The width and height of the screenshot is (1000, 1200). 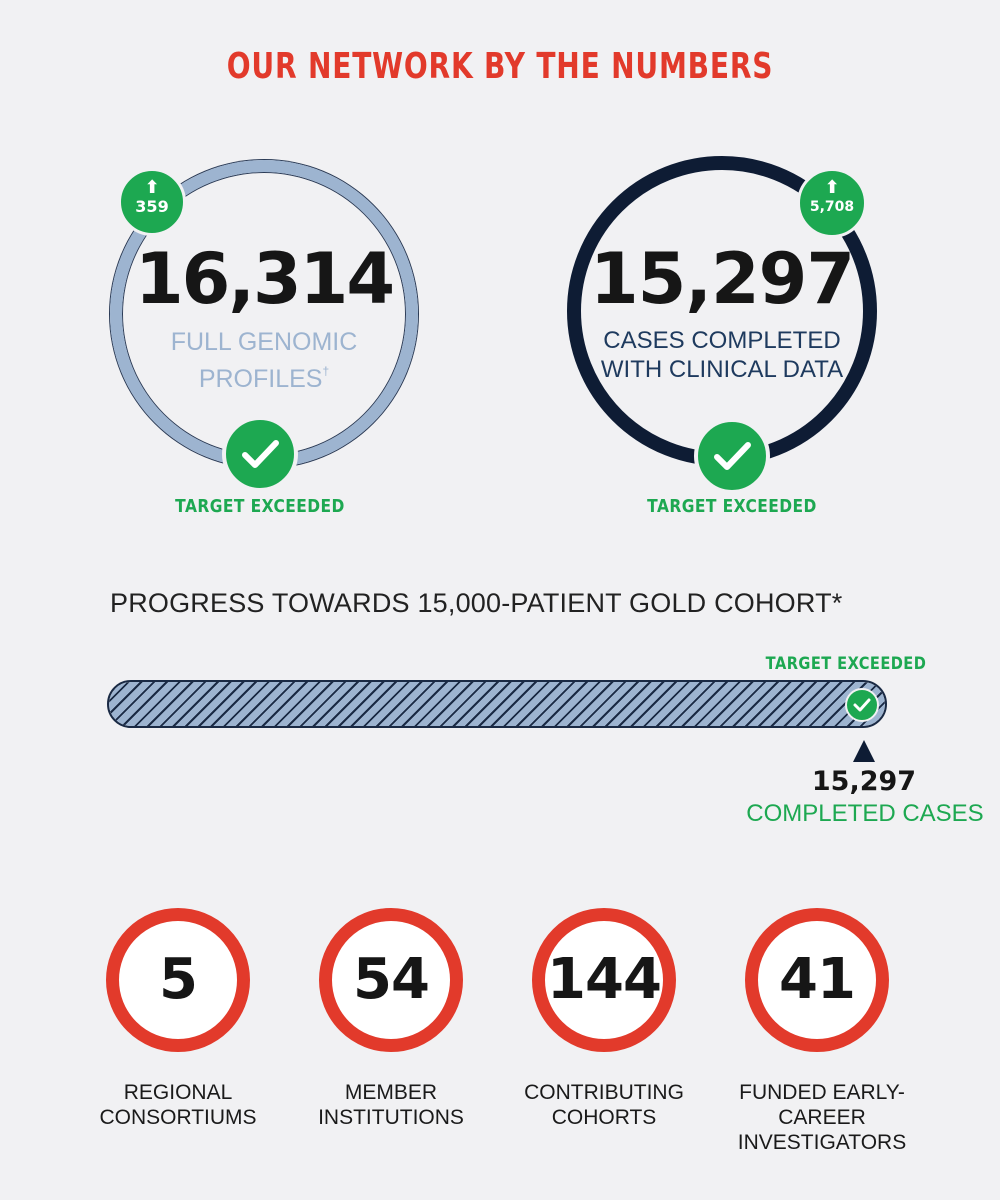 I want to click on genomic-increase-value: 359, so click(x=152, y=206).